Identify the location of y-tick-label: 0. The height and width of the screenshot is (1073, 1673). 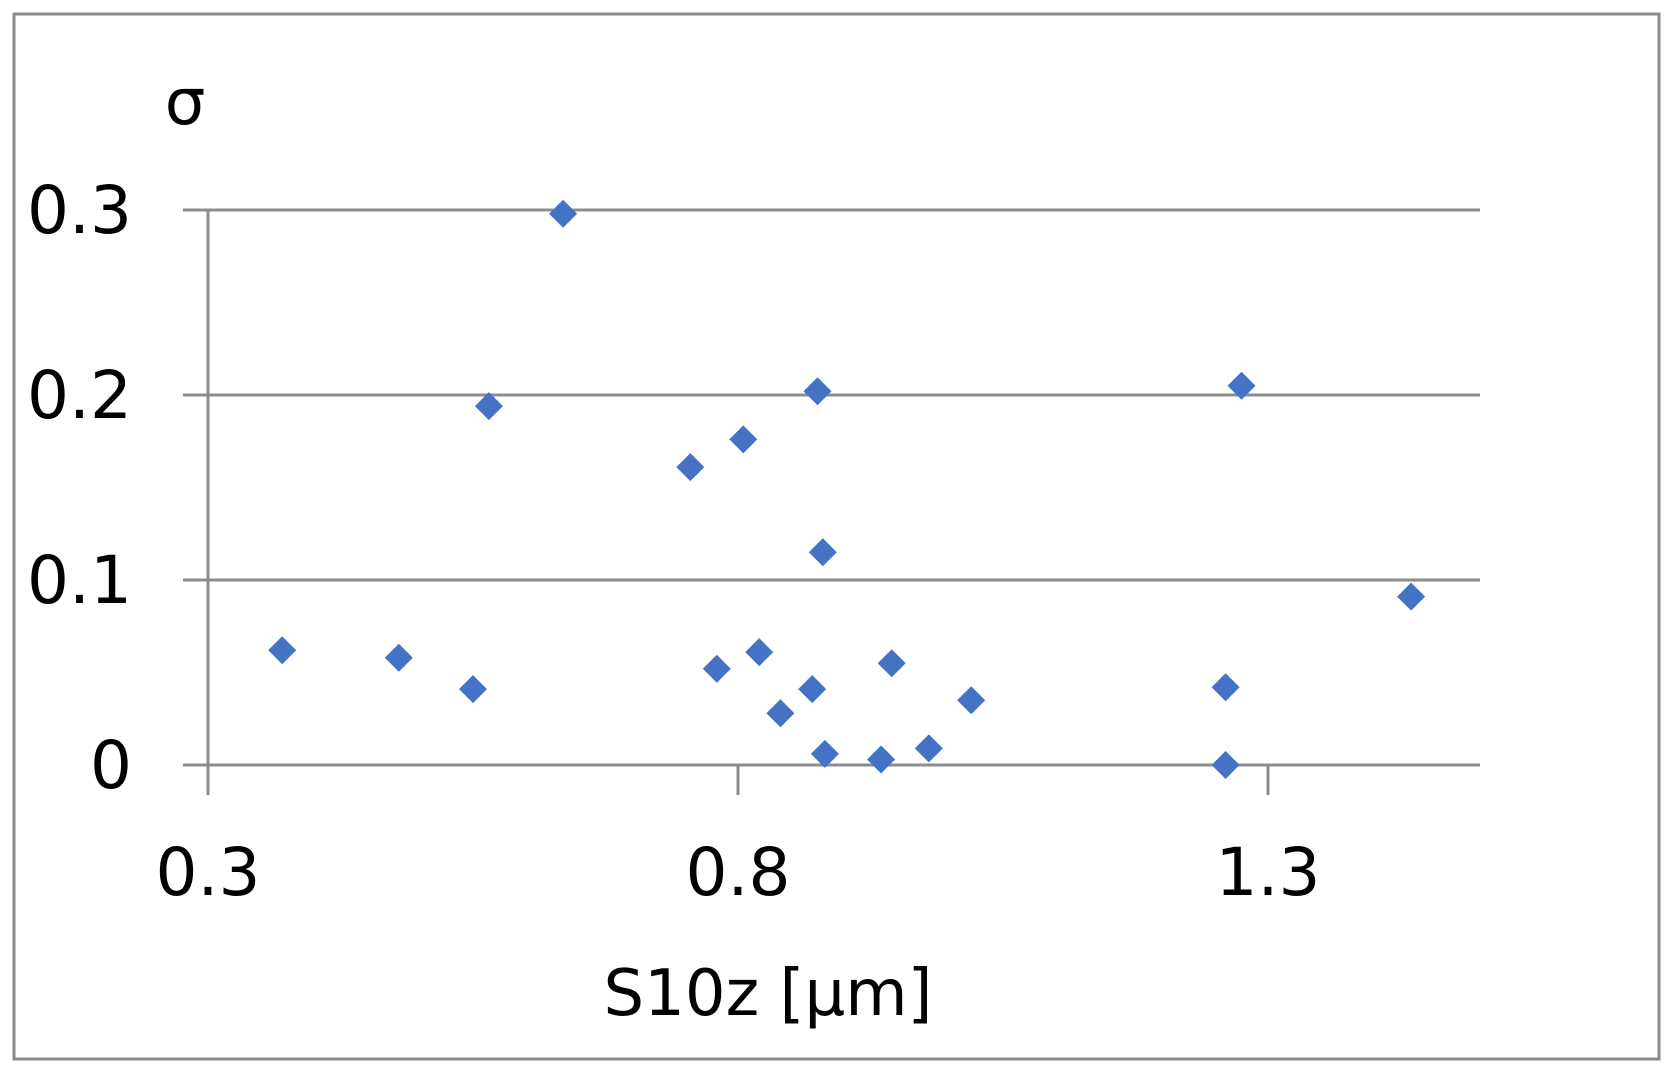
(111, 765).